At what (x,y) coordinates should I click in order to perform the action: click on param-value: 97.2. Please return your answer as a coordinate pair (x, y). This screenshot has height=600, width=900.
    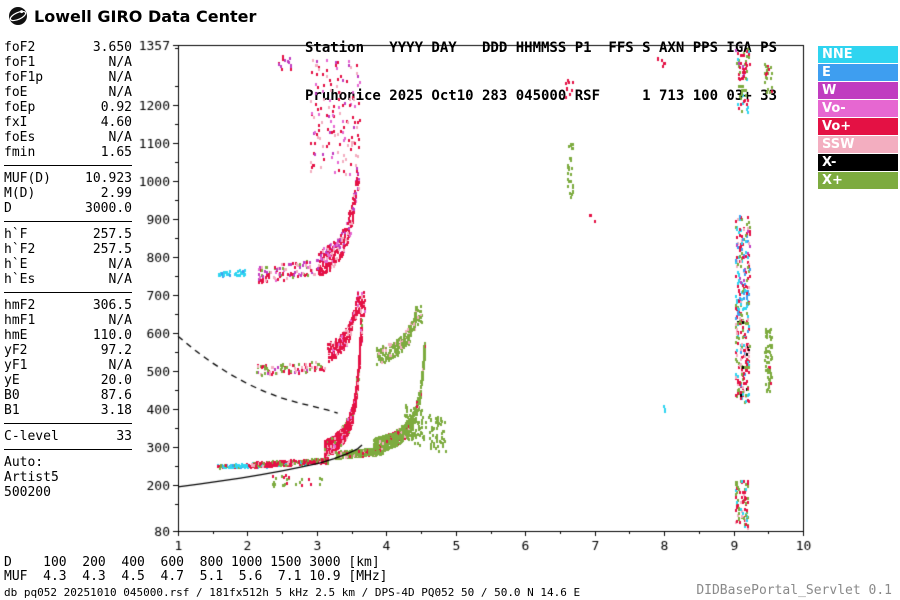
    Looking at the image, I should click on (116, 350).